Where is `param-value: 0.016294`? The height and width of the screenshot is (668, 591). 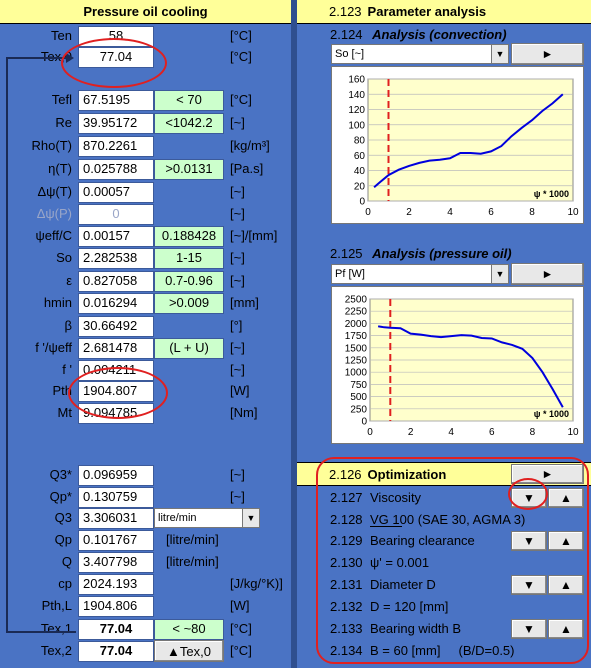 param-value: 0.016294 is located at coordinates (116, 303).